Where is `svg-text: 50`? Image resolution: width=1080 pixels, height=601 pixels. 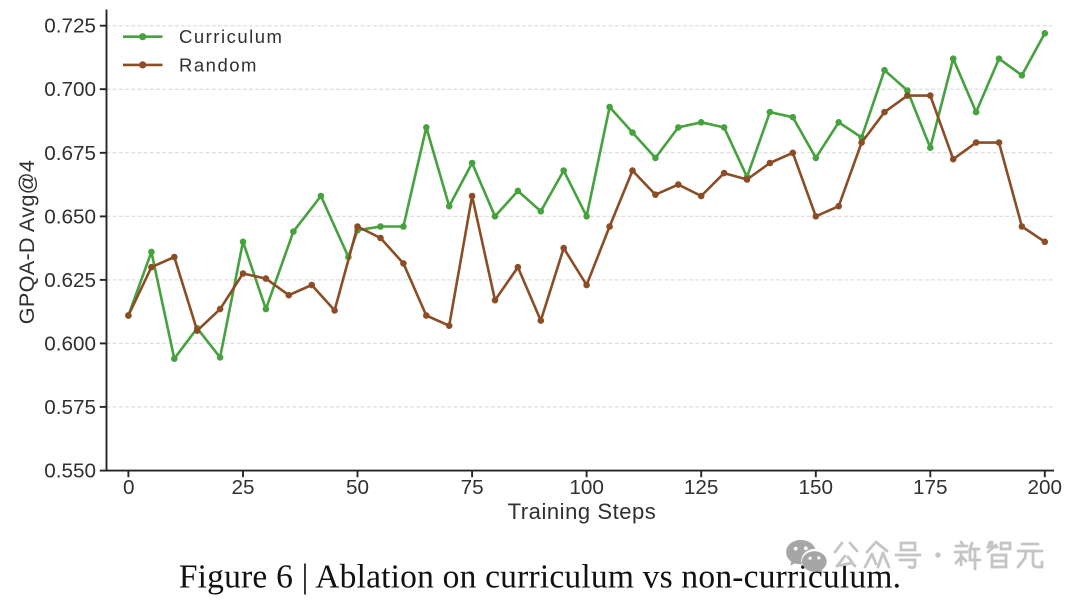 svg-text: 50 is located at coordinates (357, 487).